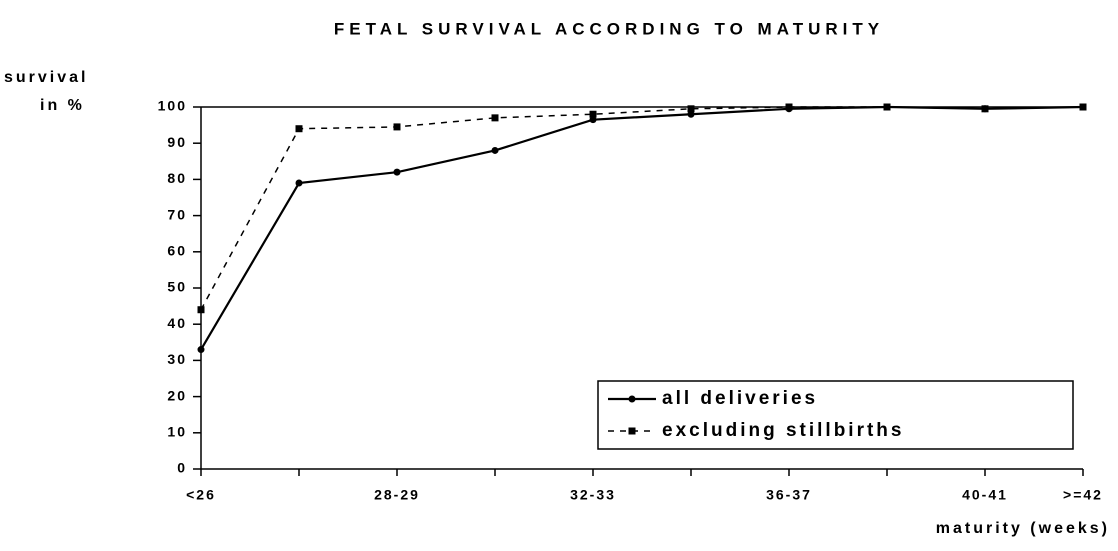 This screenshot has height=551, width=1118. What do you see at coordinates (177, 142) in the screenshot?
I see `y-tick-label: 90` at bounding box center [177, 142].